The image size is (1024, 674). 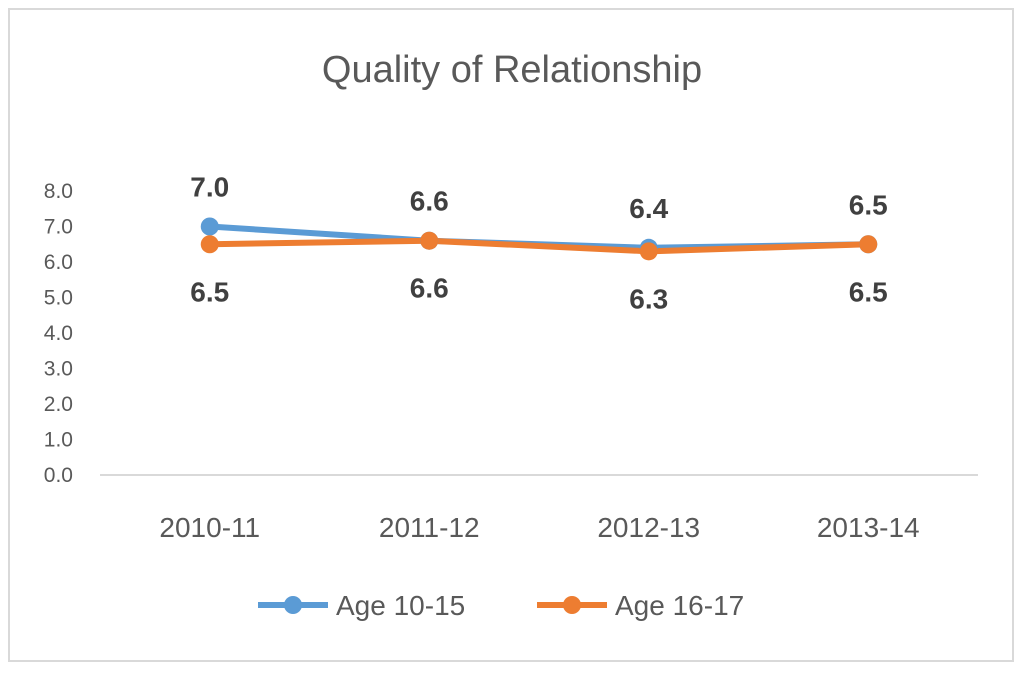 I want to click on legend-label: Age 10-15, so click(x=400, y=605).